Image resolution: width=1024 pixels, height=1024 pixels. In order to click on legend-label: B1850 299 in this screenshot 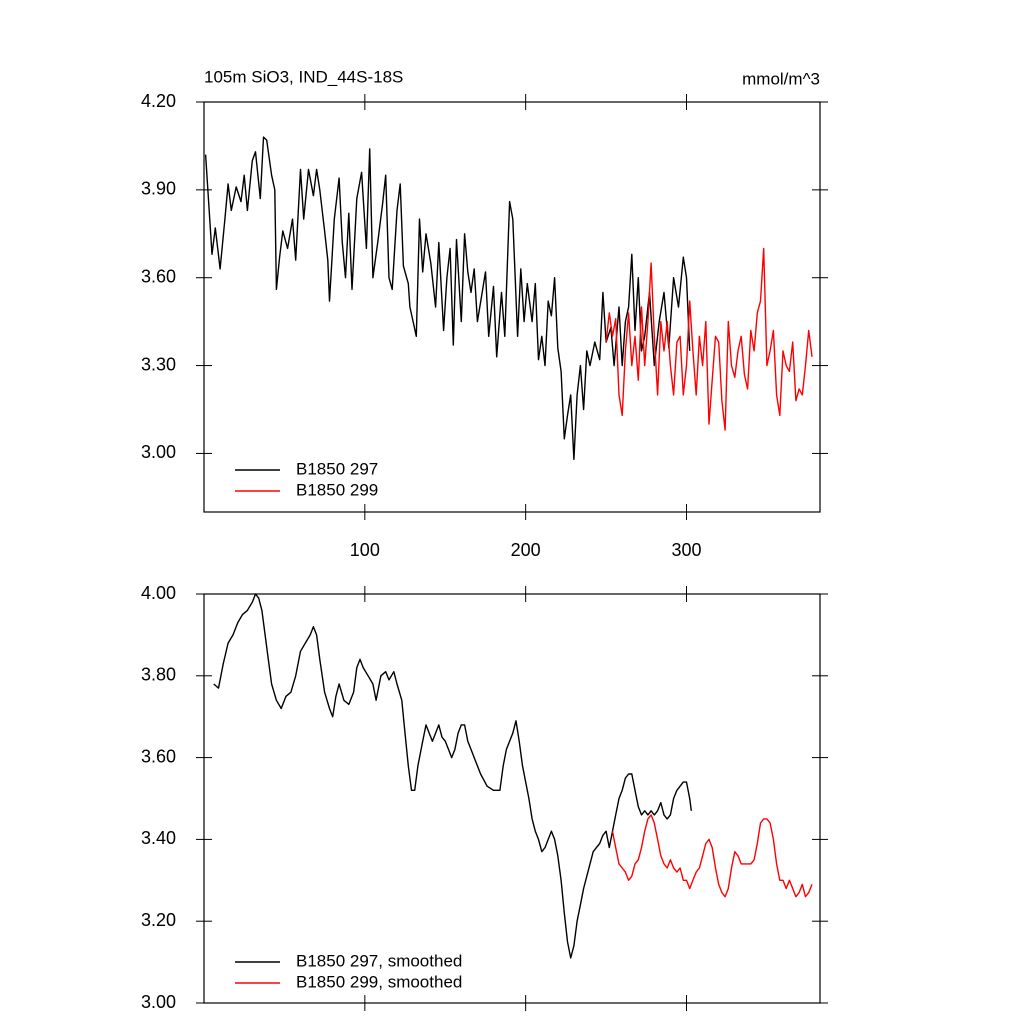, I will do `click(337, 489)`.